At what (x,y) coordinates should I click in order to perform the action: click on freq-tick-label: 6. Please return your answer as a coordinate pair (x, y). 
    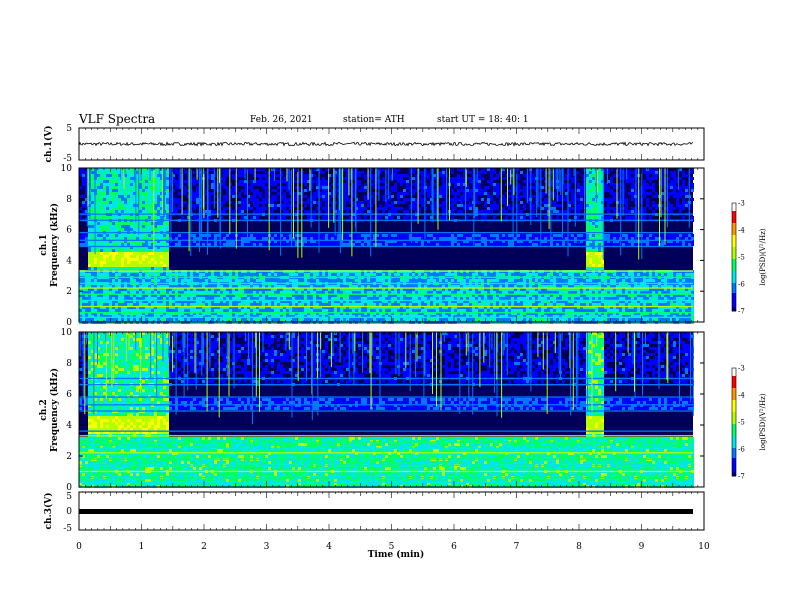
    Looking at the image, I should click on (69, 231).